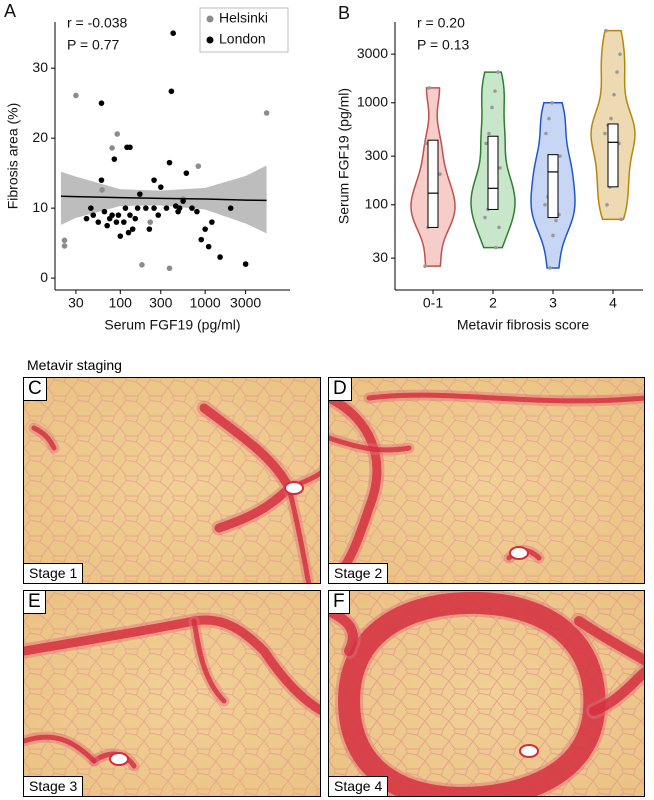 The height and width of the screenshot is (800, 654). Describe the element at coordinates (205, 303) in the screenshot. I see `x-tick-label: 1000` at that location.